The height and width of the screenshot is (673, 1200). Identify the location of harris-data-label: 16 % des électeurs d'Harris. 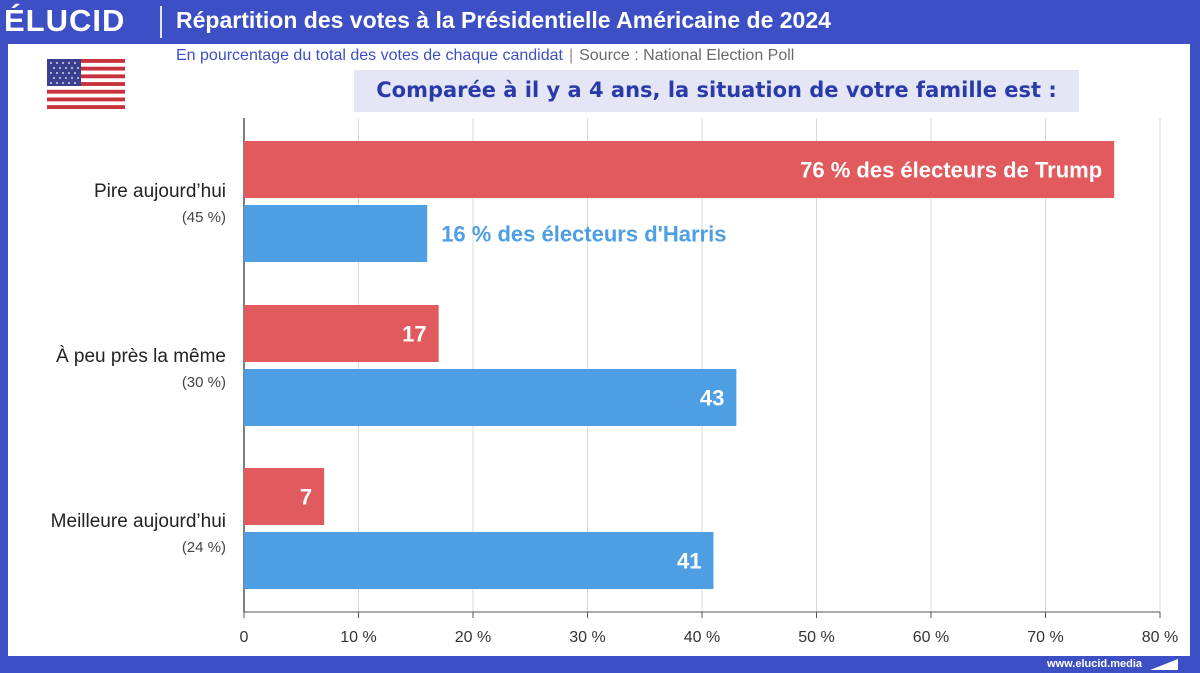
(583, 234).